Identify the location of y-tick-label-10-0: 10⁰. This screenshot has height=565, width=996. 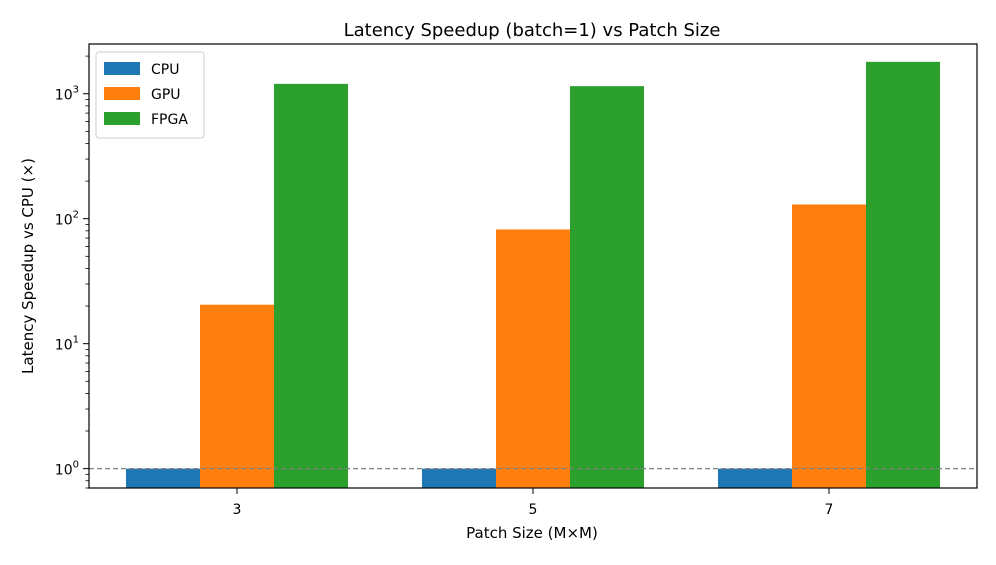
(67, 469).